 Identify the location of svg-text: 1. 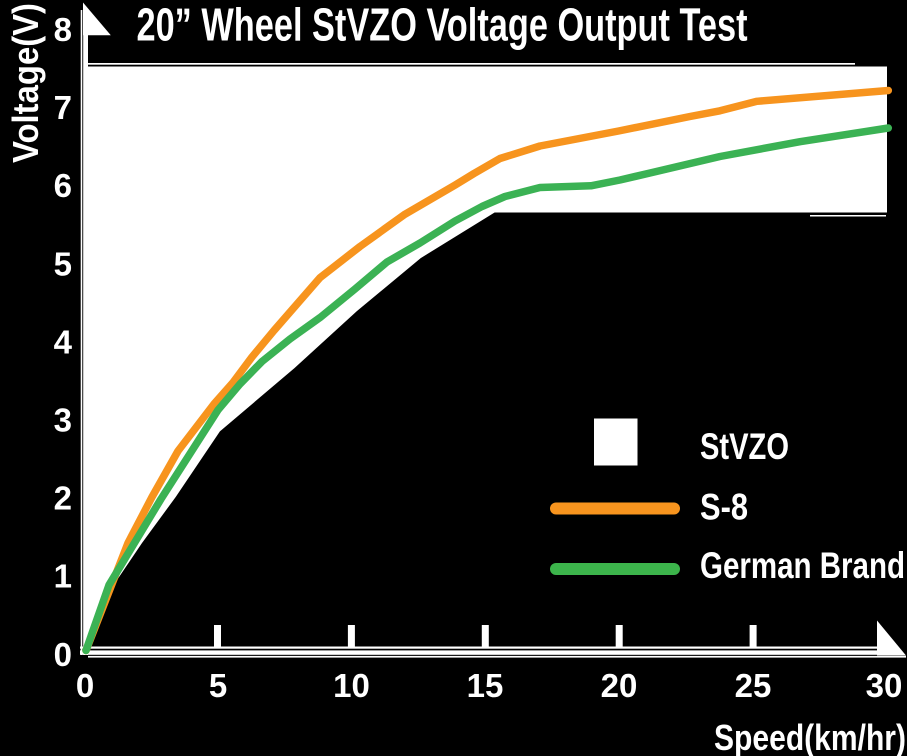
(63, 576).